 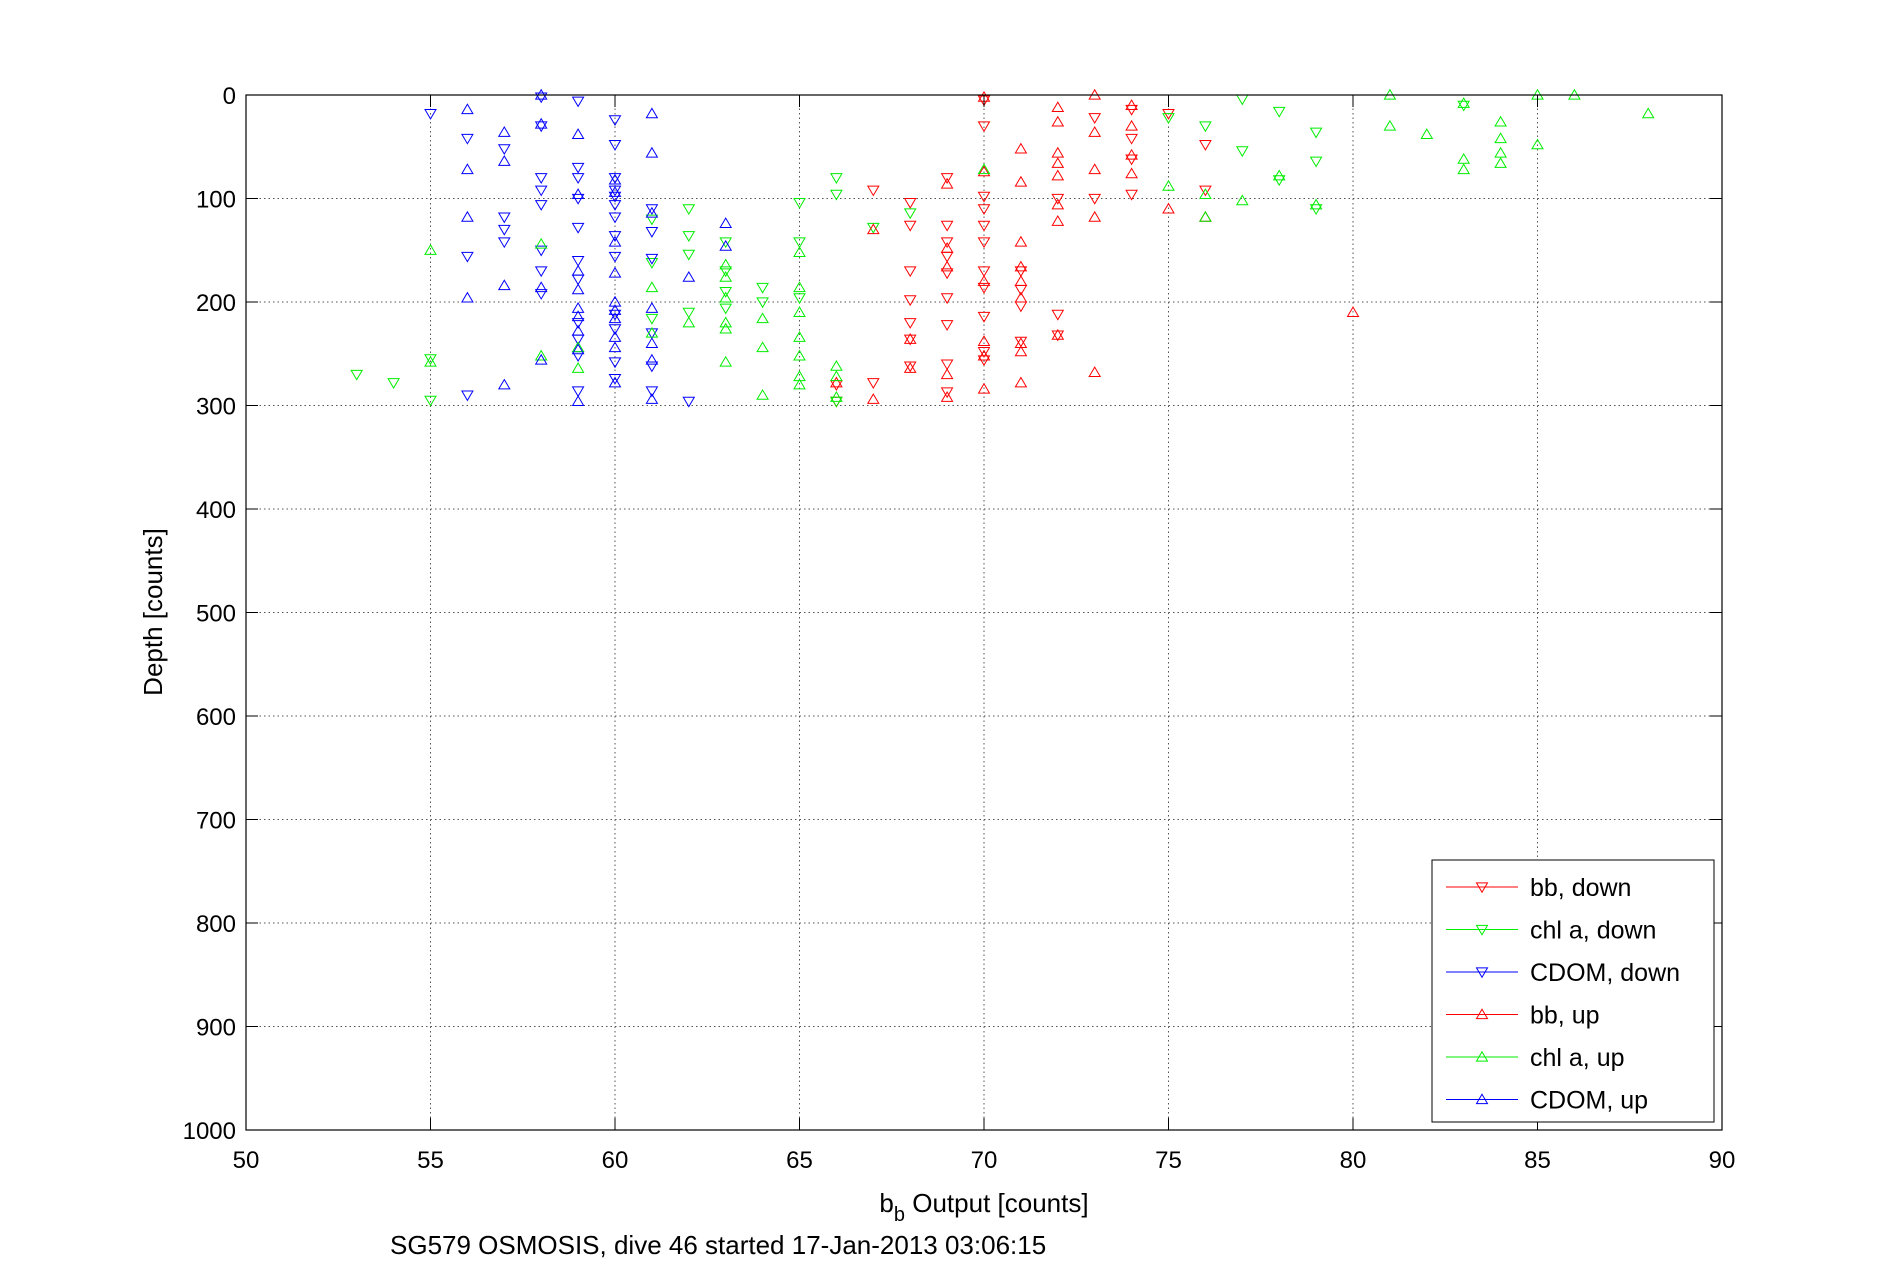 I want to click on x-axis-label: bb Output [counts], so click(x=983, y=1207).